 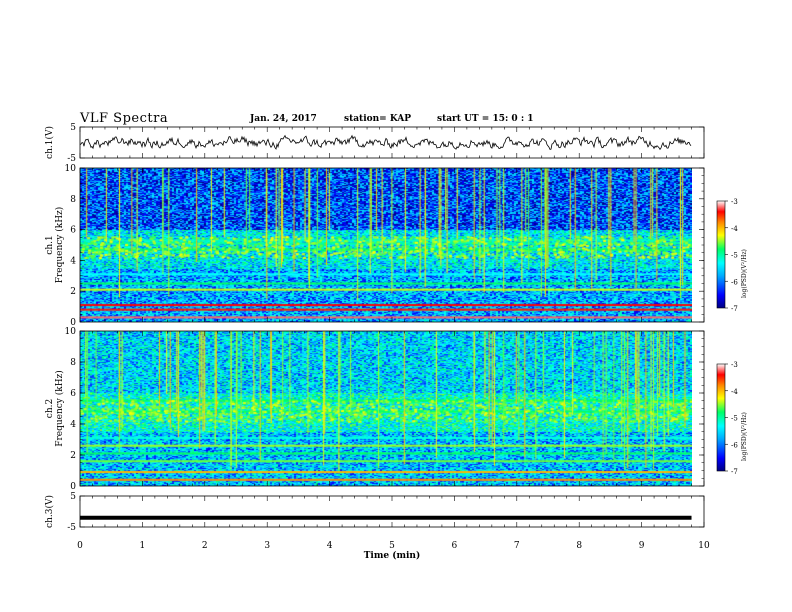 What do you see at coordinates (50, 408) in the screenshot?
I see `y-axis-label-channel: ch.2` at bounding box center [50, 408].